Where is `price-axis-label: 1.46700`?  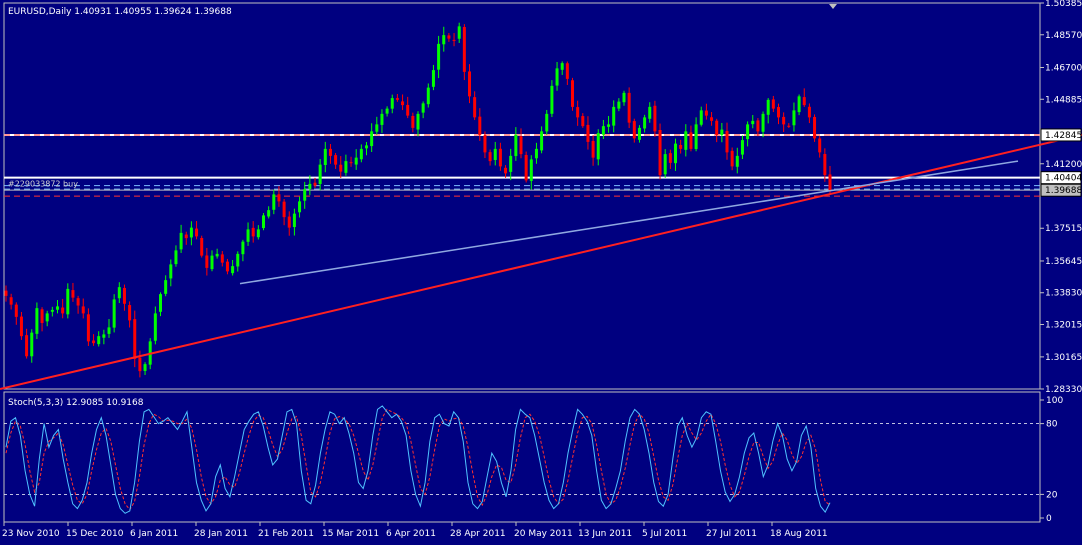
price-axis-label: 1.46700 is located at coordinates (1063, 68).